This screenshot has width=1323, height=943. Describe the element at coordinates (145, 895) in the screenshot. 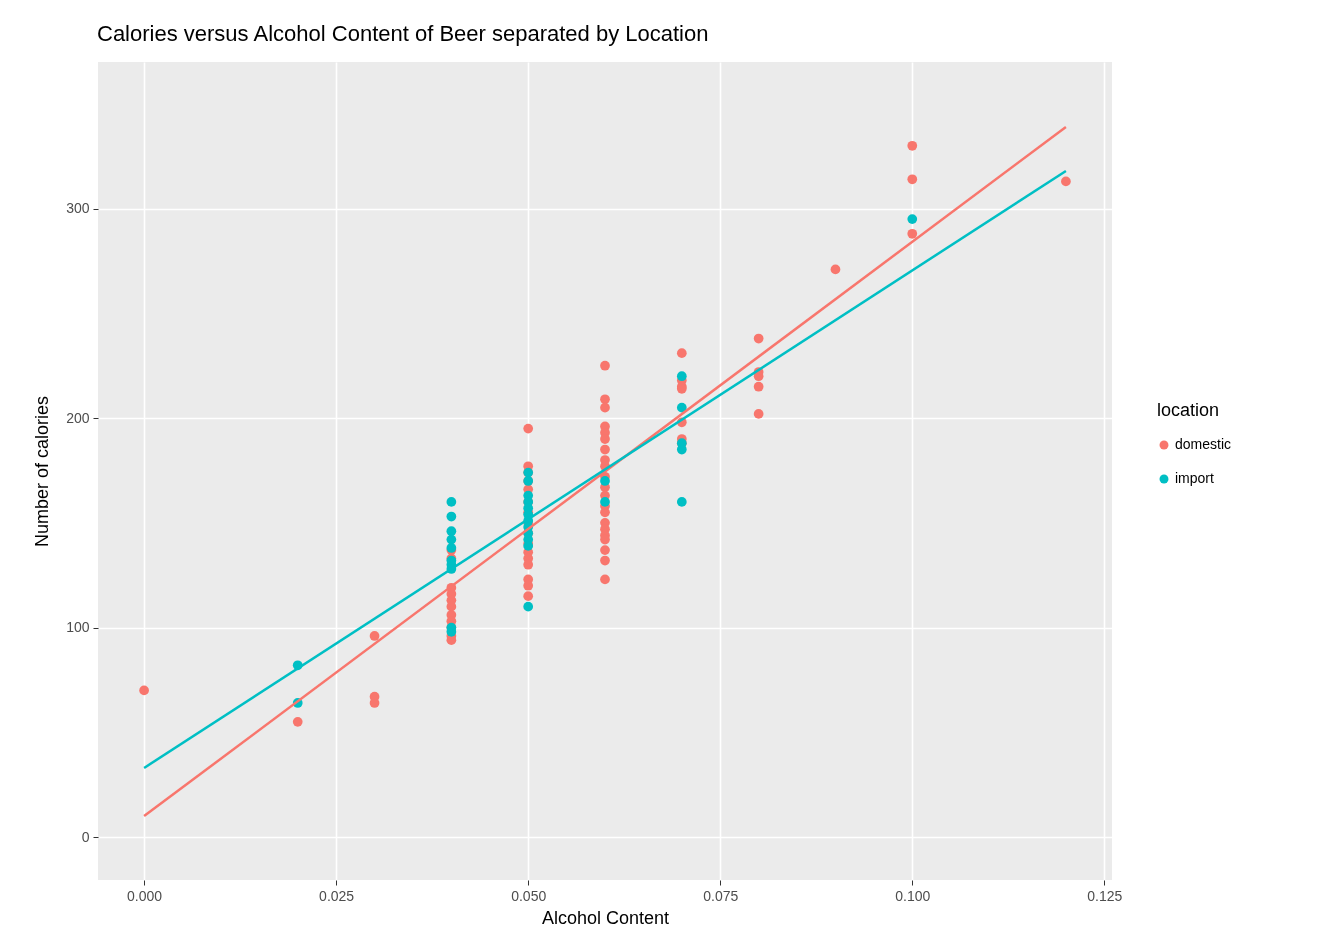

I see `x-tick-label: 0.000` at that location.